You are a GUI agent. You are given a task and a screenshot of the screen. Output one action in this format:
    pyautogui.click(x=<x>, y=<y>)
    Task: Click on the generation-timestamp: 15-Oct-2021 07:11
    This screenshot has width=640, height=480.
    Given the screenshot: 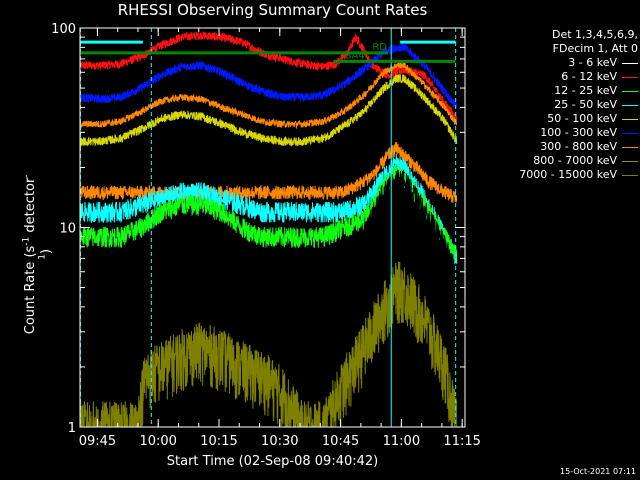 What is the action you would take?
    pyautogui.click(x=598, y=471)
    